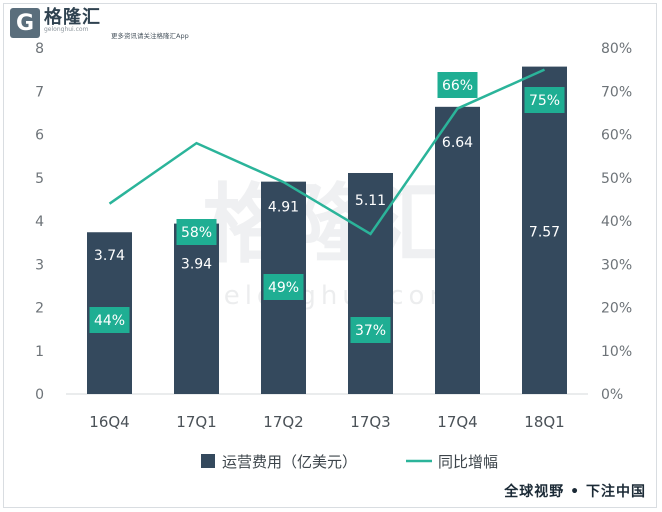 The width and height of the screenshot is (662, 512). I want to click on brand-text: 格隆汇 gelonghui.com, so click(72, 21).